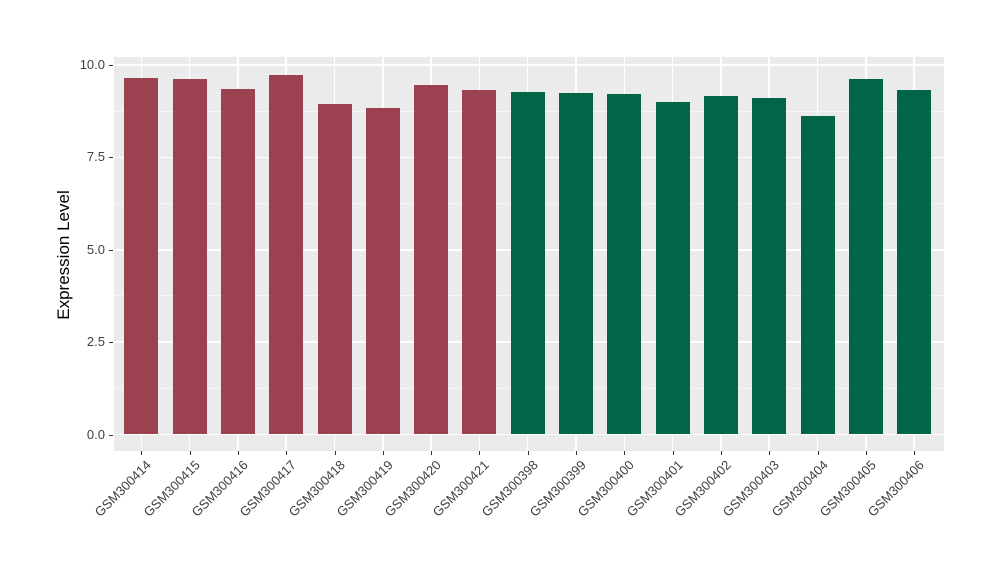  I want to click on y-tick-label: 0.0, so click(95, 434).